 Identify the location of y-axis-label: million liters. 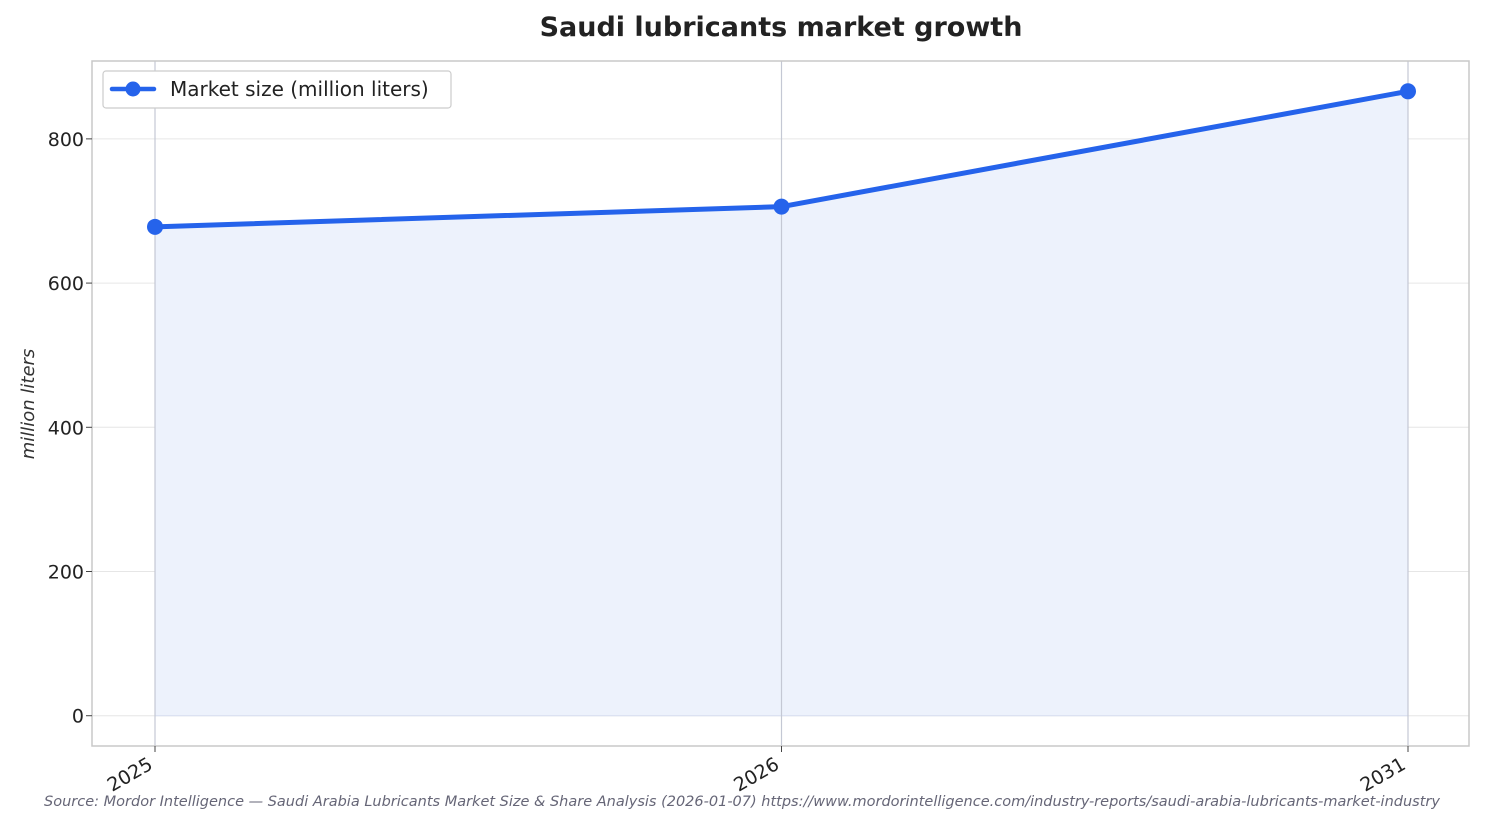
(28, 404).